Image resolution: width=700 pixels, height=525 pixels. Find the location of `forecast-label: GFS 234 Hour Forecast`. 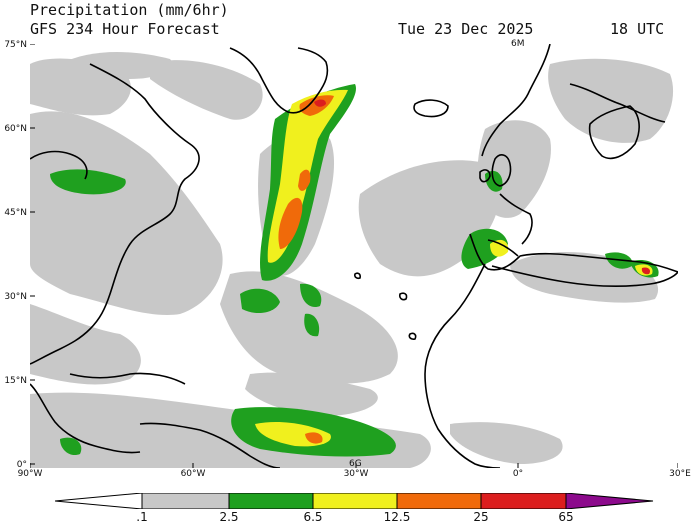

forecast-label: GFS 234 Hour Forecast is located at coordinates (125, 29).